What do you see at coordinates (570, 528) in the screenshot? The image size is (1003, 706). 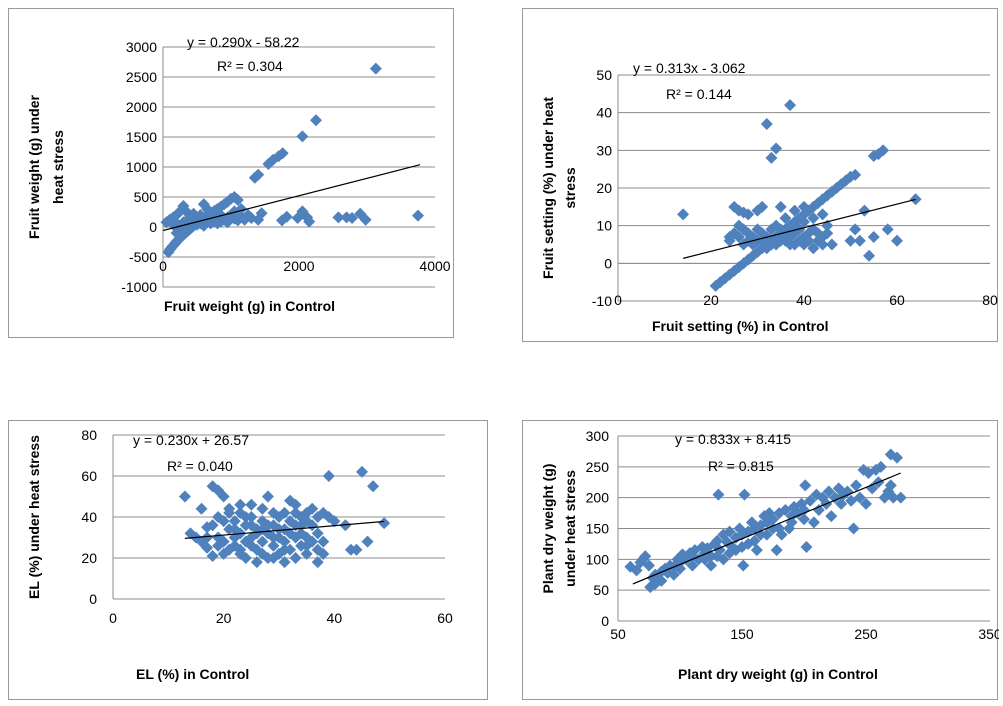 I see `y-axis-label: under heat stress` at bounding box center [570, 528].